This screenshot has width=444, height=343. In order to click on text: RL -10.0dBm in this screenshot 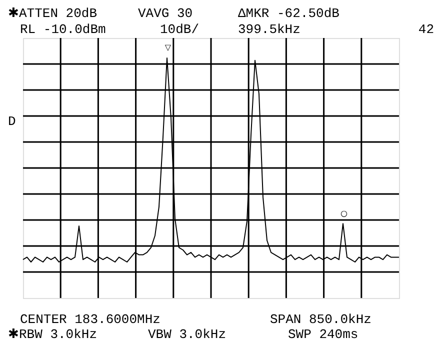, I will do `click(63, 29)`.